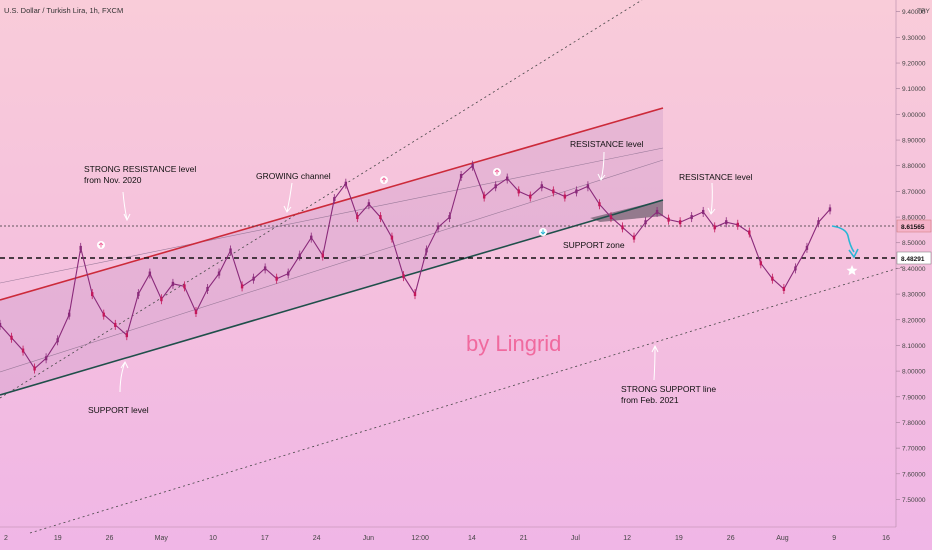 The height and width of the screenshot is (550, 932). What do you see at coordinates (265, 538) in the screenshot?
I see `x-tick-label: 17` at bounding box center [265, 538].